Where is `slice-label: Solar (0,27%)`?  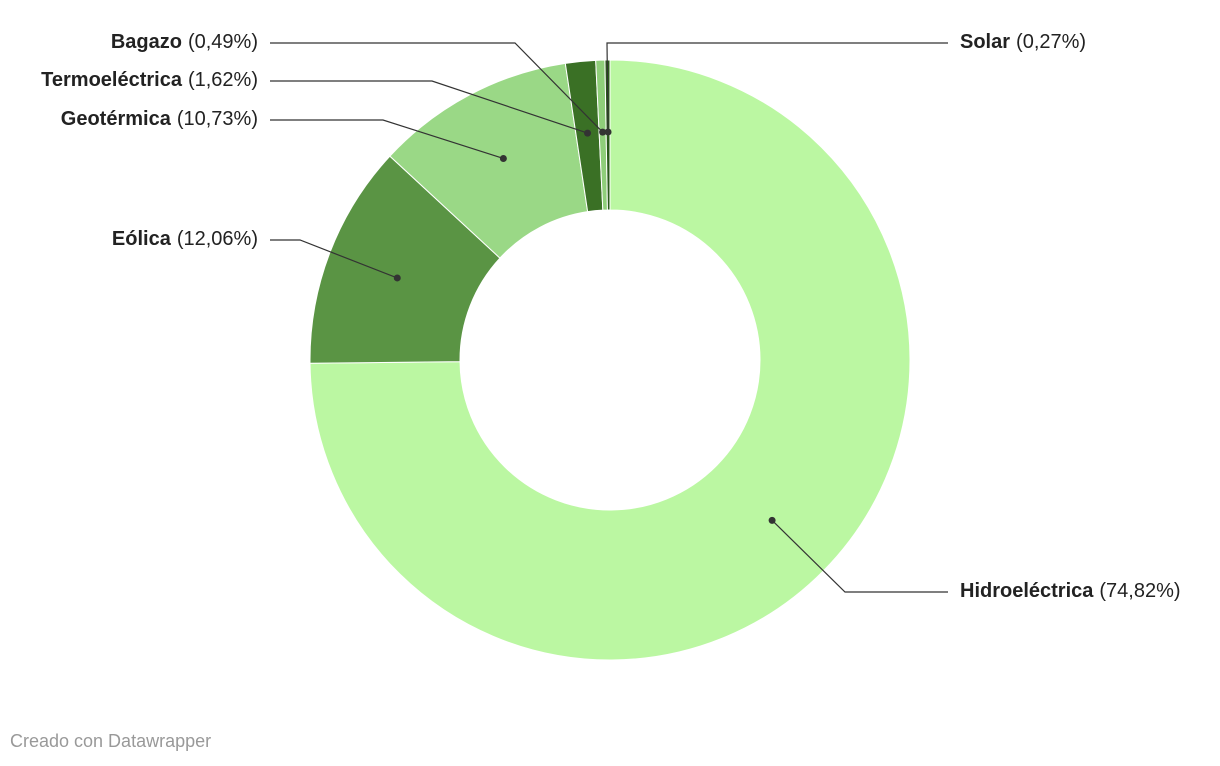 slice-label: Solar (0,27%) is located at coordinates (1023, 42).